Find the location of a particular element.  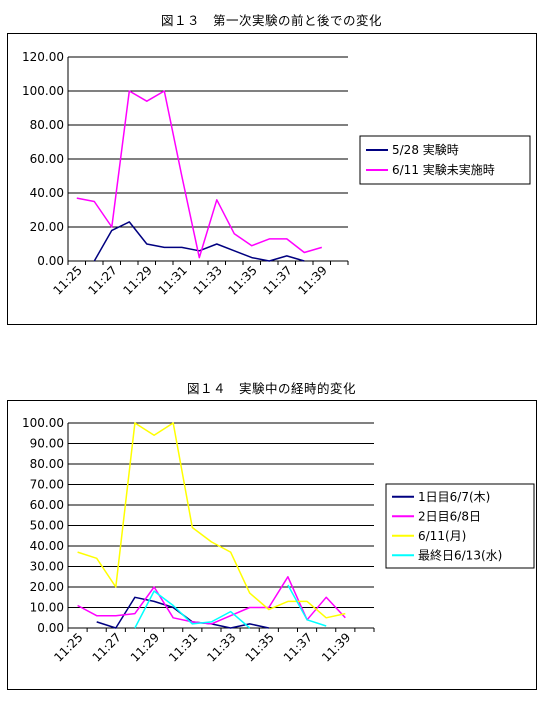

chart2-legend-label-1: 2日目6/8日 is located at coordinates (449, 516).